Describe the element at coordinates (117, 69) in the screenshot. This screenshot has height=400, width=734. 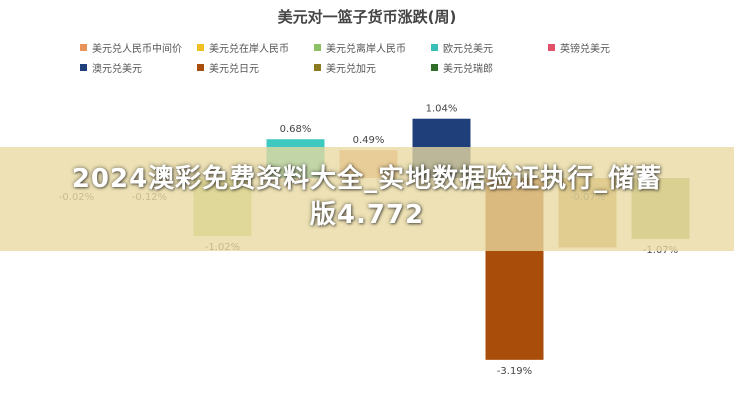
I see `legend-label: 澳元兑美元` at that location.